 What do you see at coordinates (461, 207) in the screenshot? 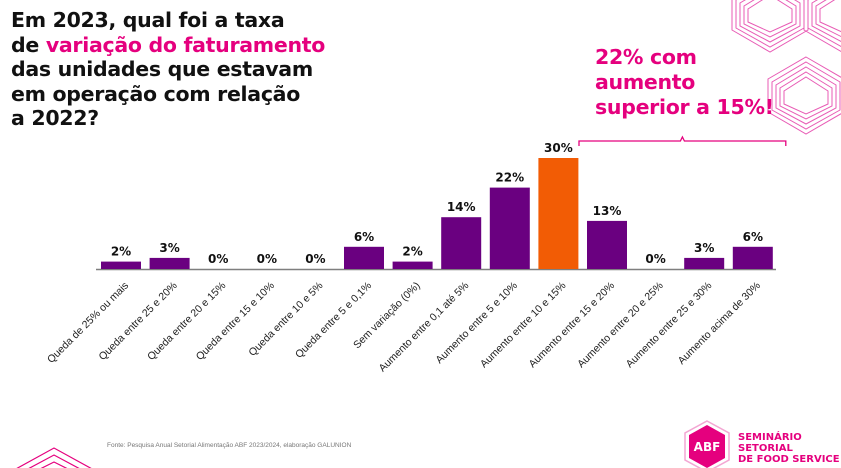
I see `data-label: 14%` at bounding box center [461, 207].